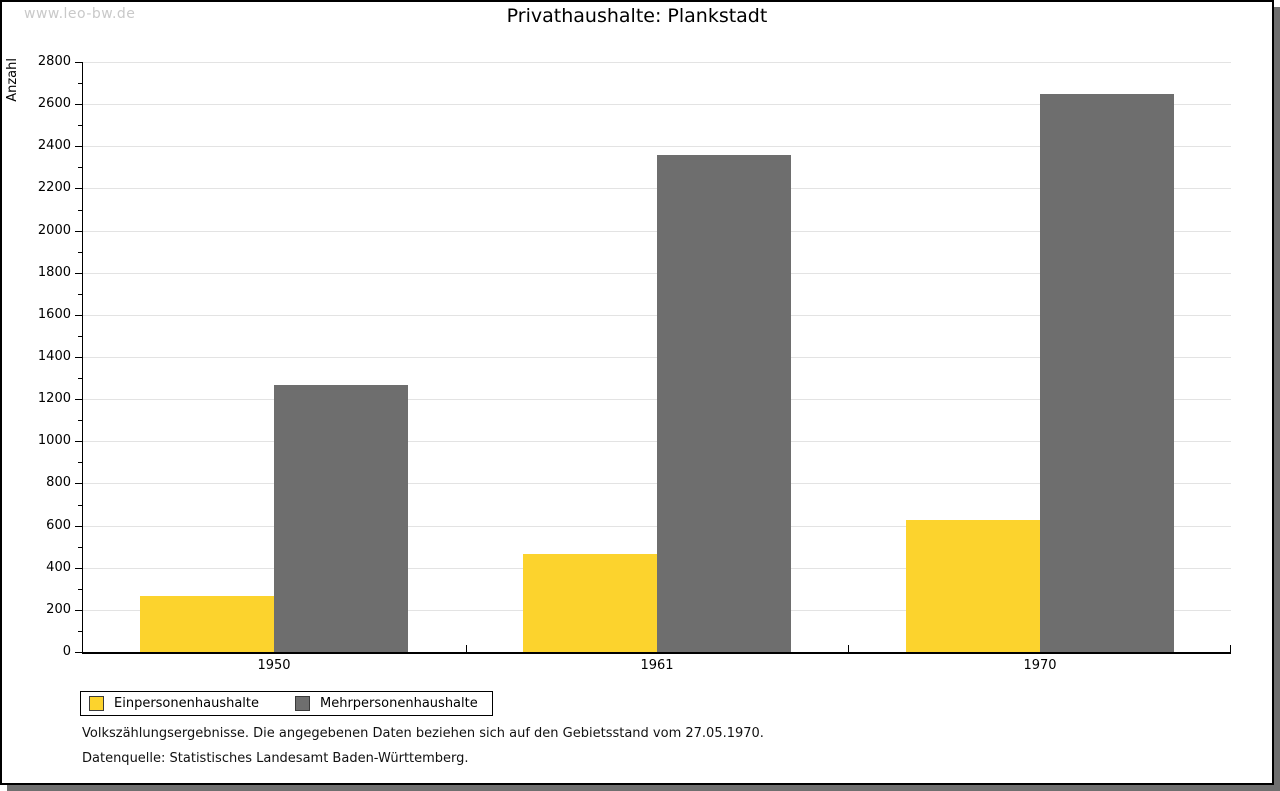  What do you see at coordinates (274, 665) in the screenshot?
I see `x-category-label: 1950` at bounding box center [274, 665].